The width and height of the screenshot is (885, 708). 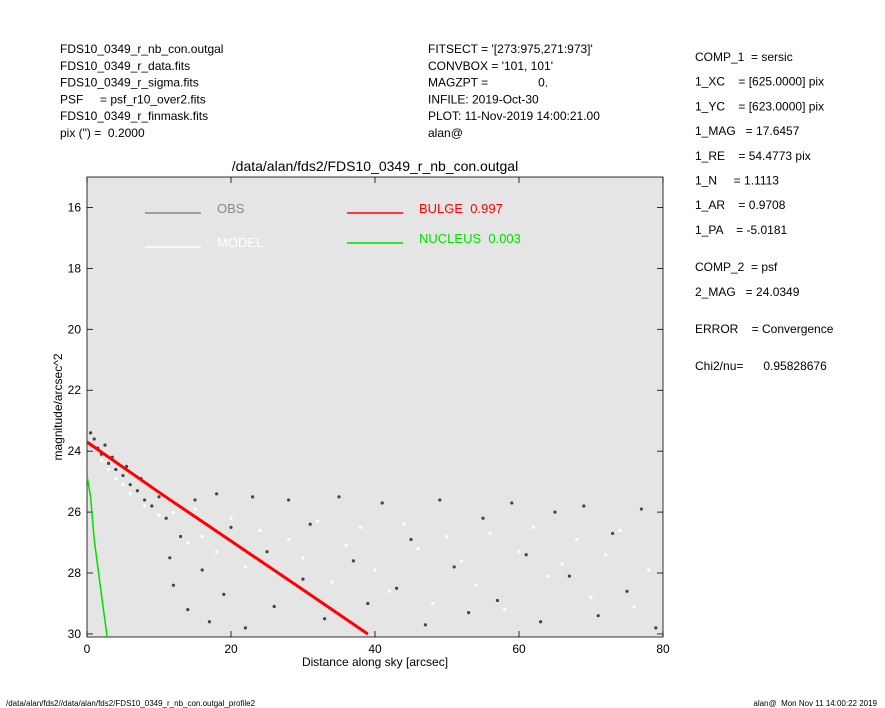 I want to click on header-left-line: PSF = psf_r10_over2.fits, so click(x=133, y=99).